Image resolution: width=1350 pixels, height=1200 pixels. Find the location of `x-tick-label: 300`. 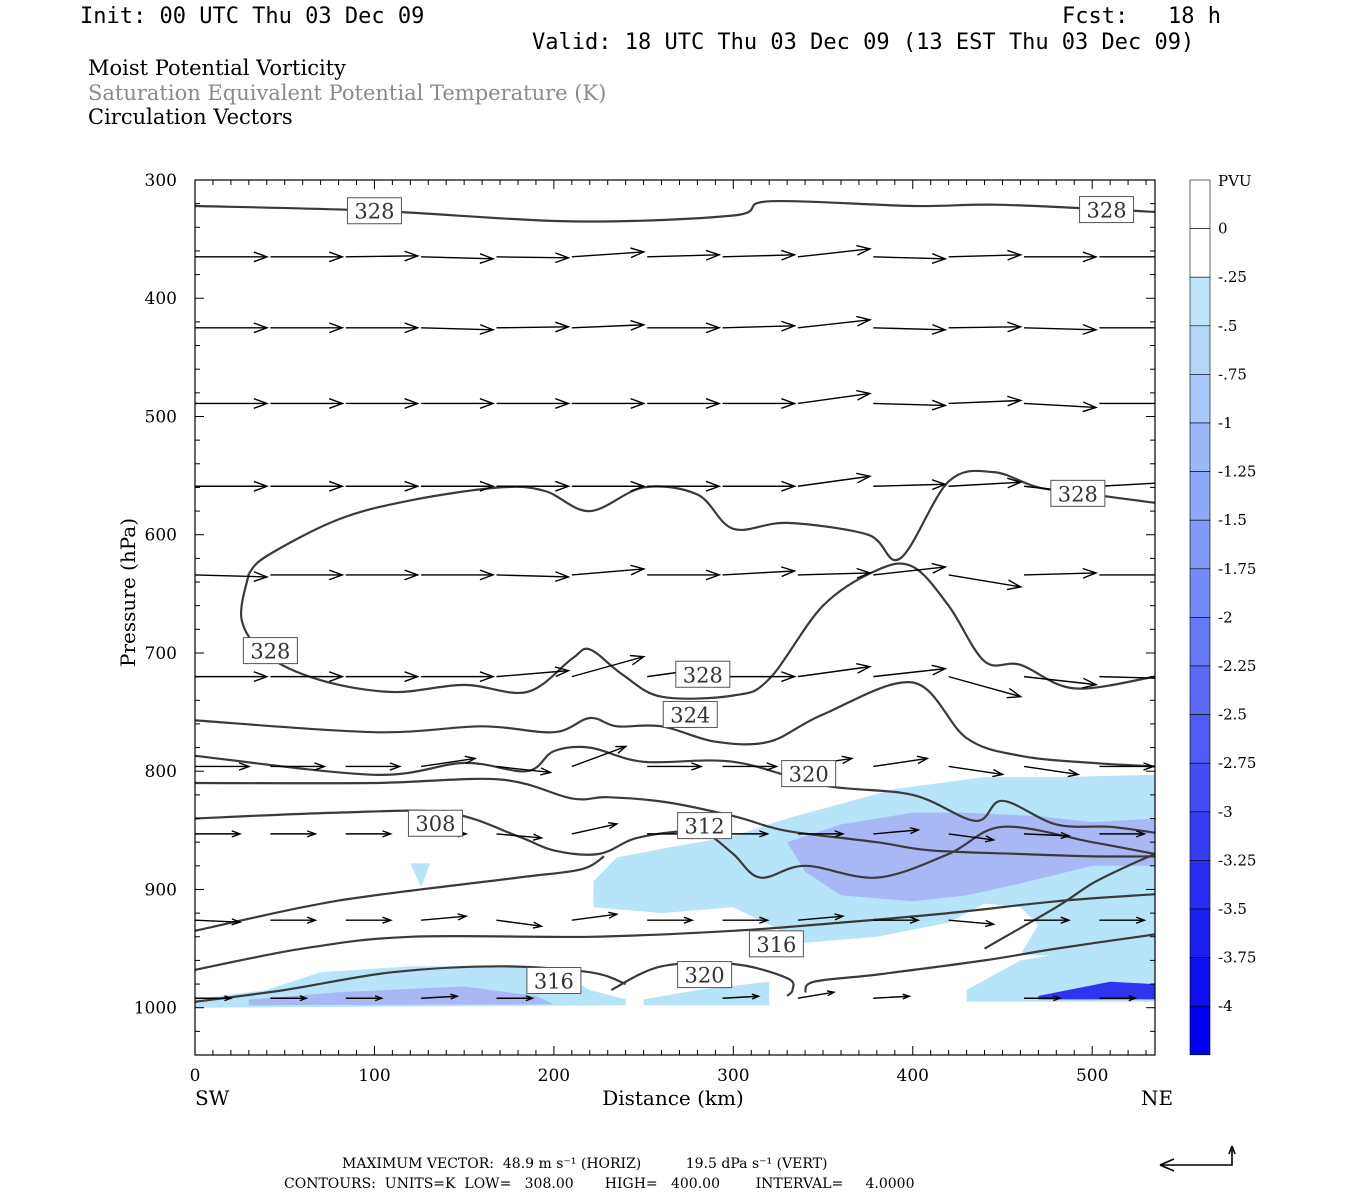

x-tick-label: 300 is located at coordinates (733, 1076).